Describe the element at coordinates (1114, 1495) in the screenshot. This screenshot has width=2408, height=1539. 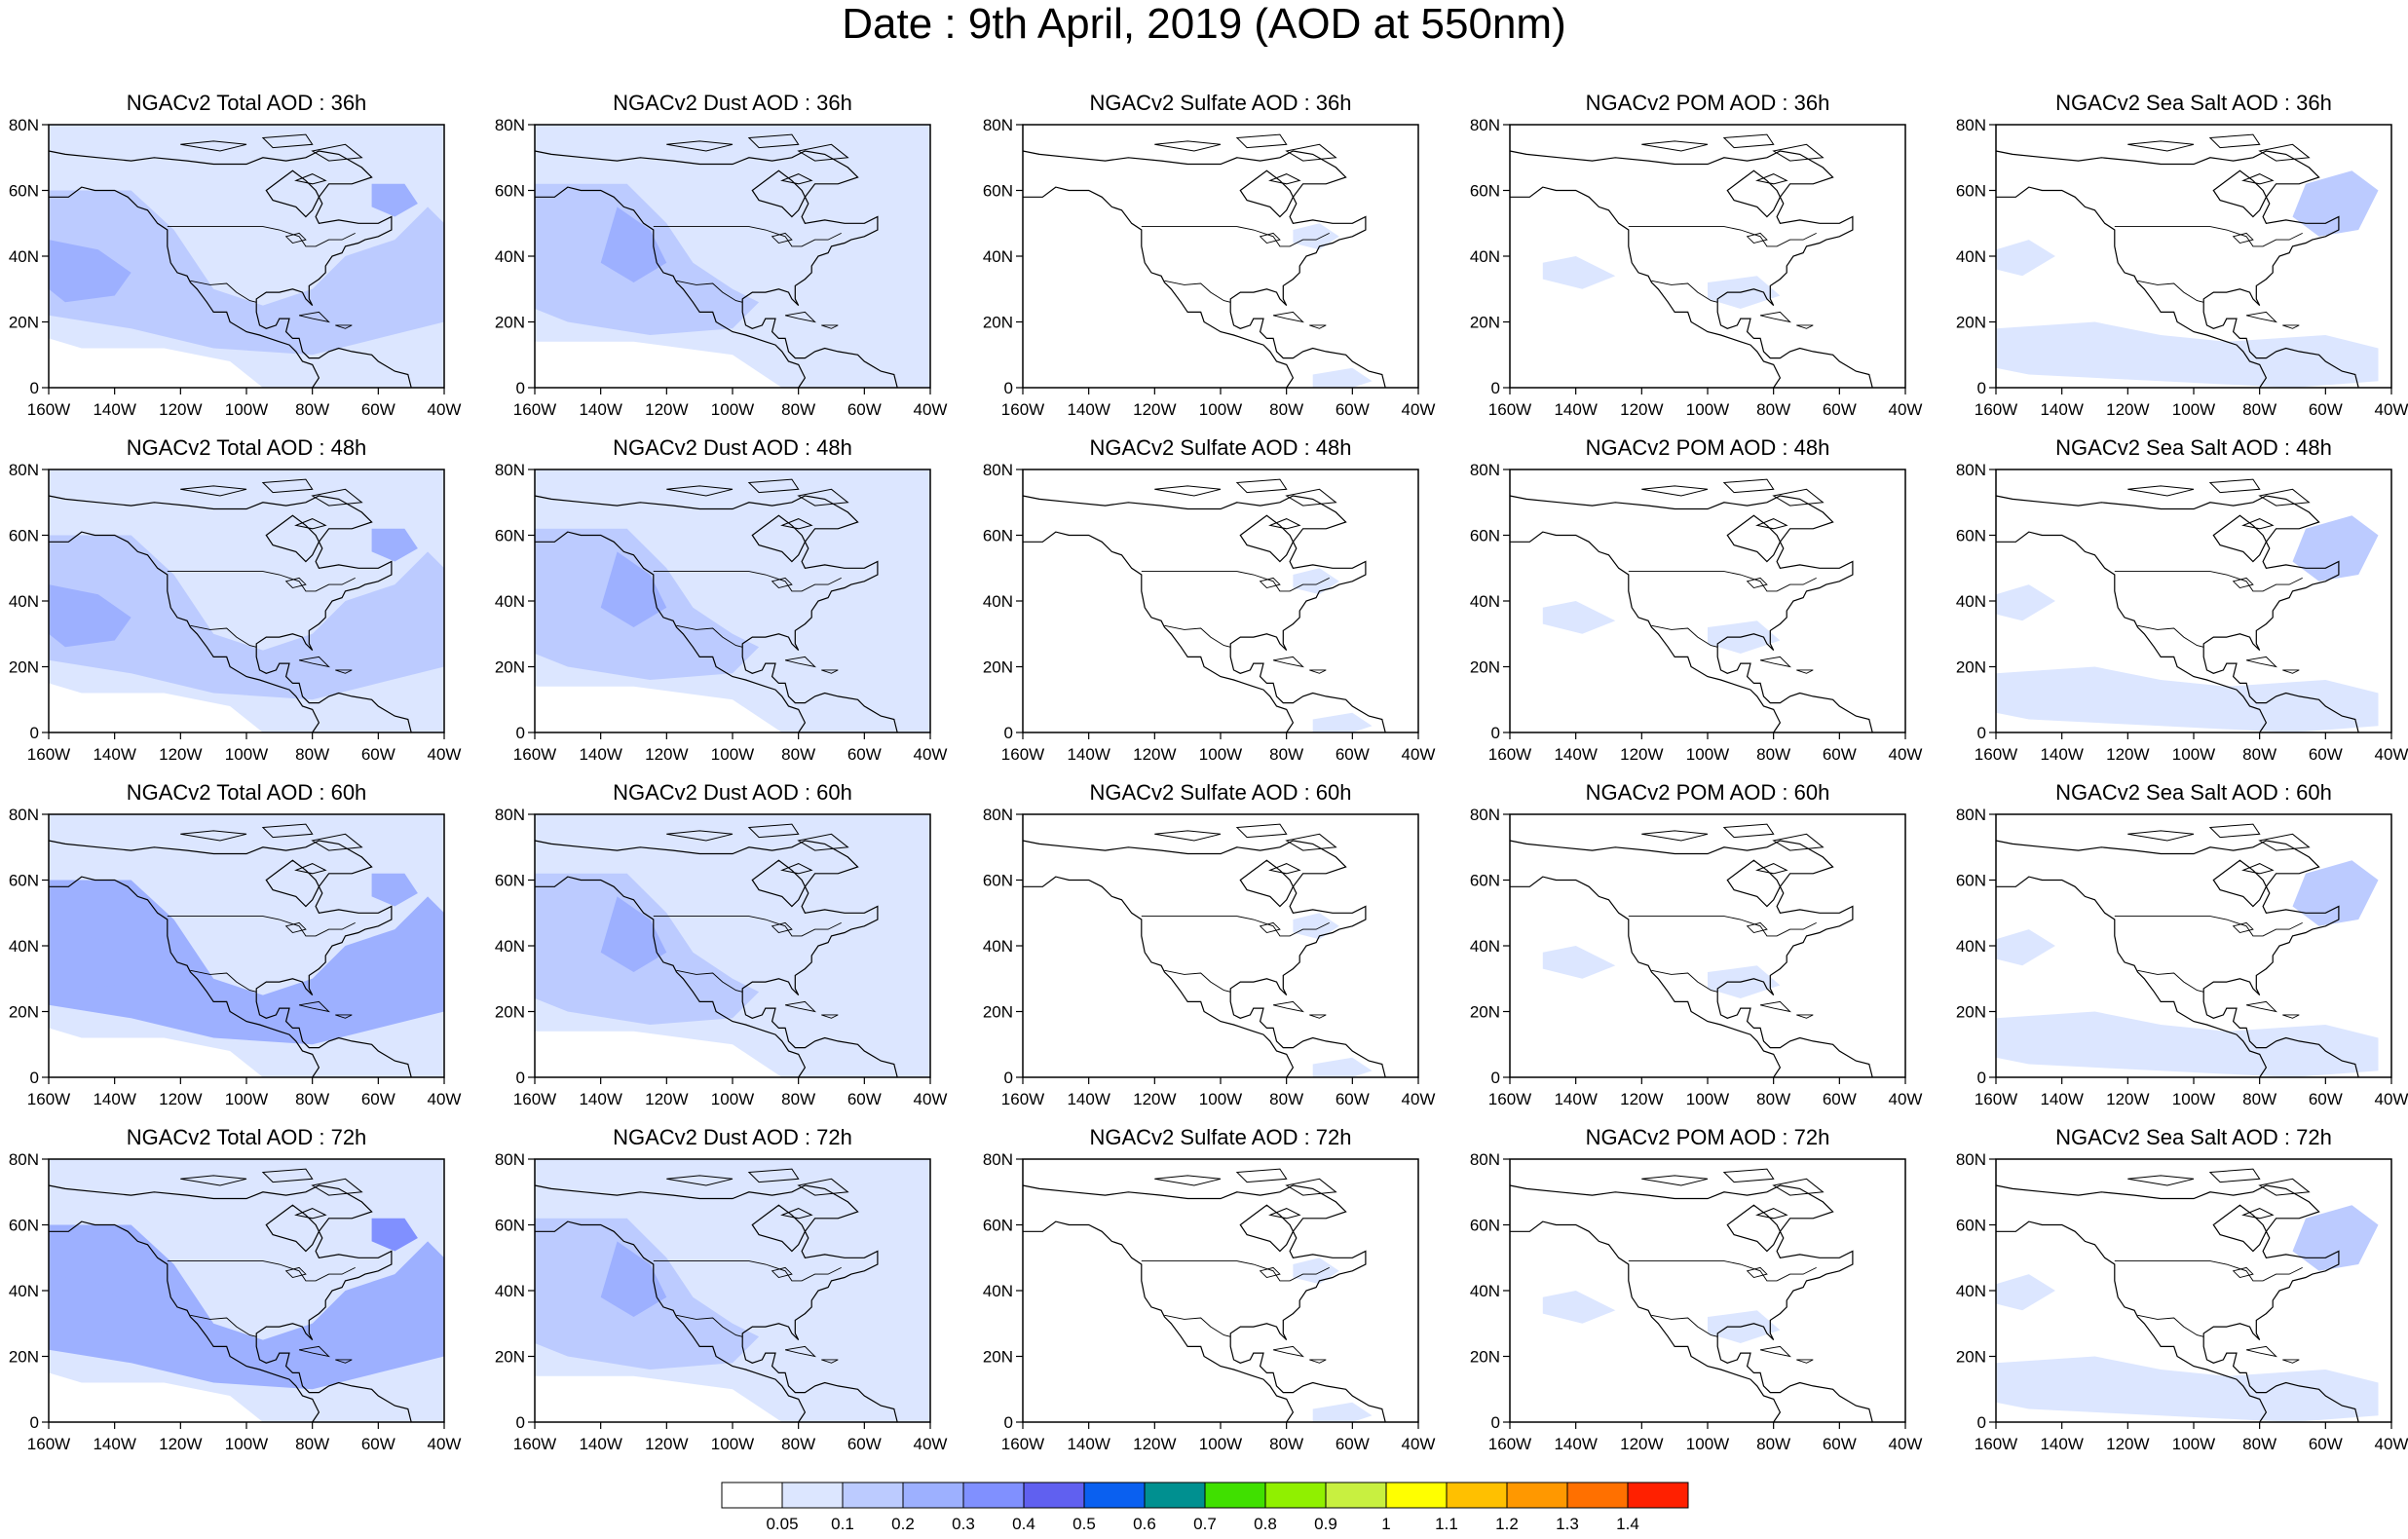
I see `colorbar-swatch` at that location.